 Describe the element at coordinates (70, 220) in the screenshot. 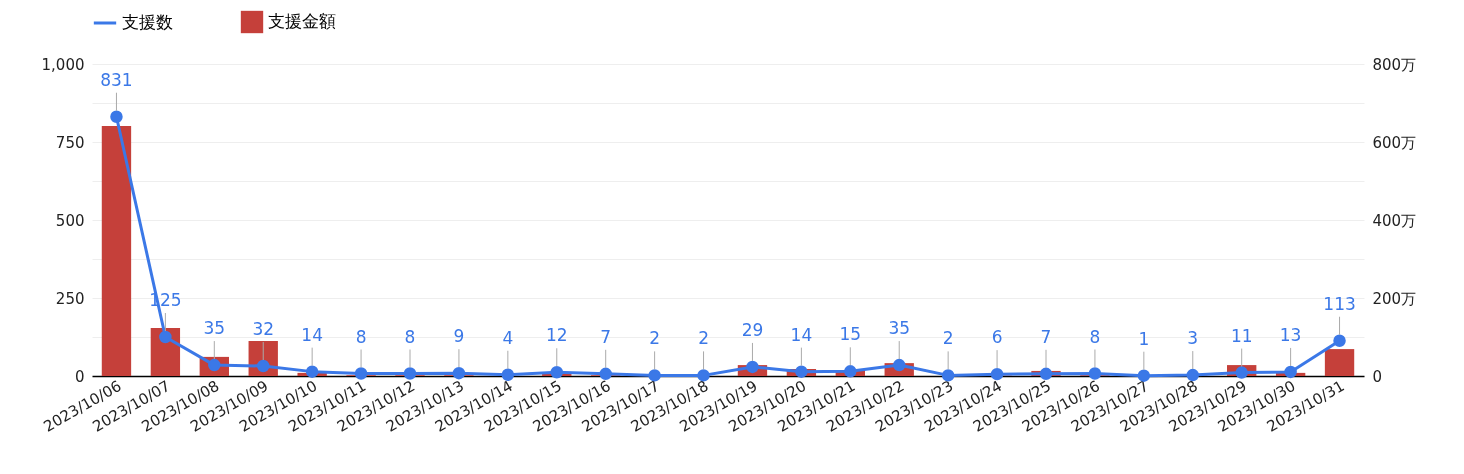

I see `y-tick-label: 500` at that location.